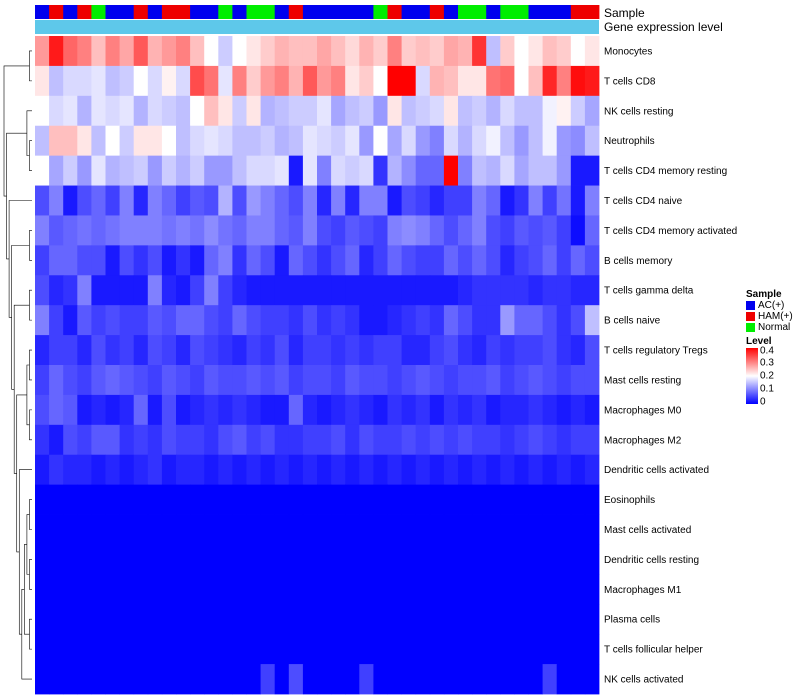  What do you see at coordinates (632, 321) in the screenshot?
I see `row-label: B cells naive` at bounding box center [632, 321].